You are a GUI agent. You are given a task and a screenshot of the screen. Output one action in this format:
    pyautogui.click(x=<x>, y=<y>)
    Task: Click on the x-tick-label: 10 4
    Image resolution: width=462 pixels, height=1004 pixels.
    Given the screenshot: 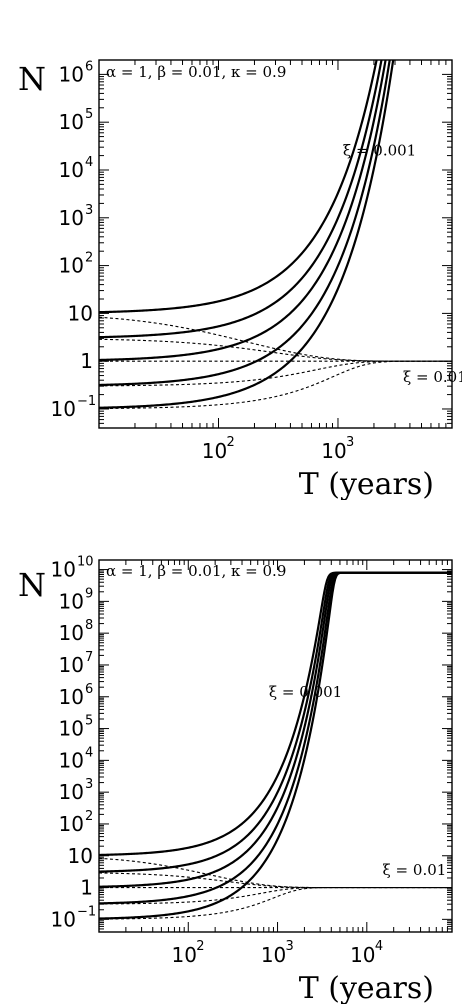 What is the action you would take?
    pyautogui.click(x=366, y=953)
    